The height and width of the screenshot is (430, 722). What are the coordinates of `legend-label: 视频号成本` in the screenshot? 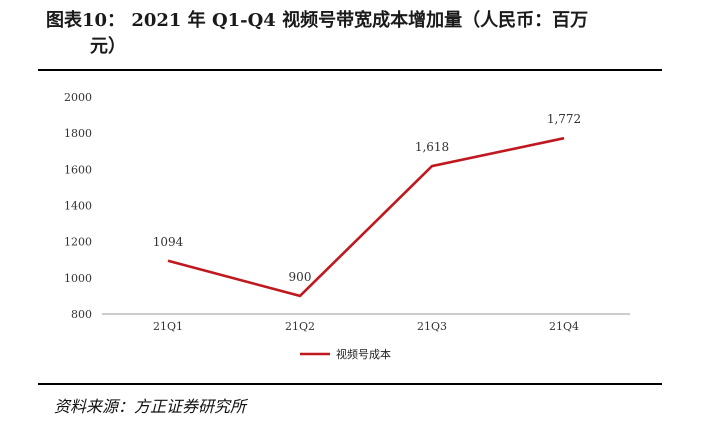 It's located at (363, 354).